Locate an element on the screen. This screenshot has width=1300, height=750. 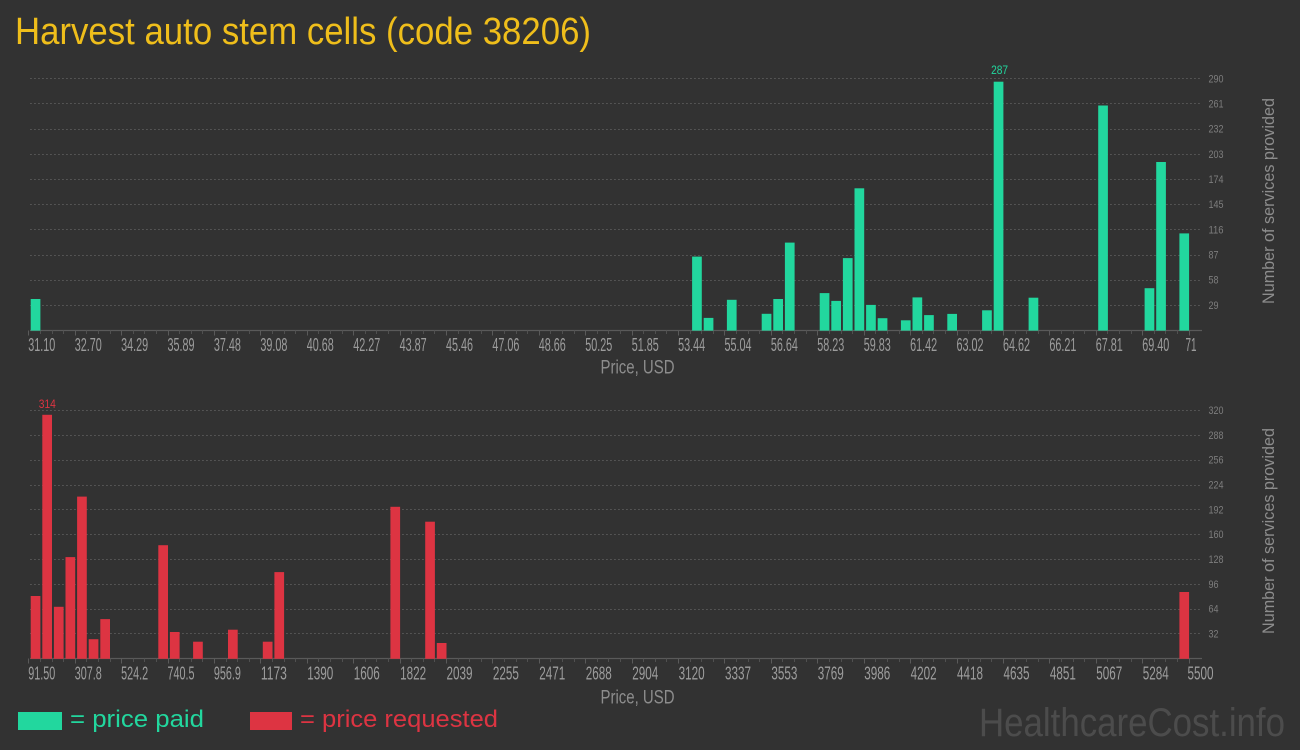
svg-text: 47.06 is located at coordinates (505, 345).